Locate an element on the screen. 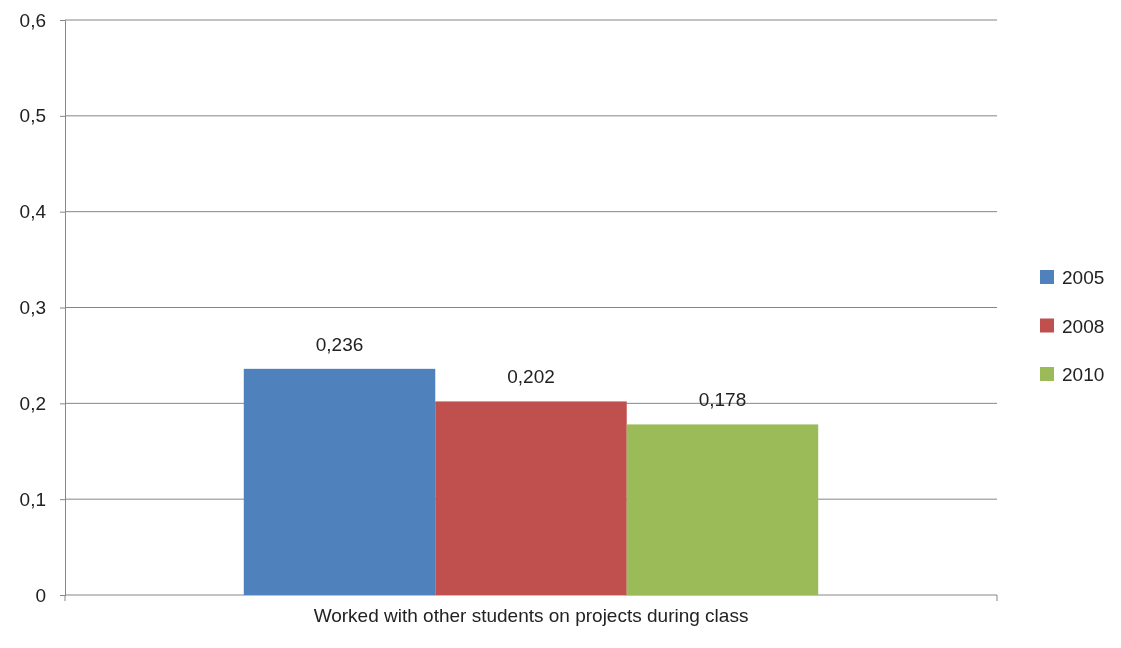 This screenshot has height=648, width=1121. y-tick-label: 0,6 is located at coordinates (32, 20).